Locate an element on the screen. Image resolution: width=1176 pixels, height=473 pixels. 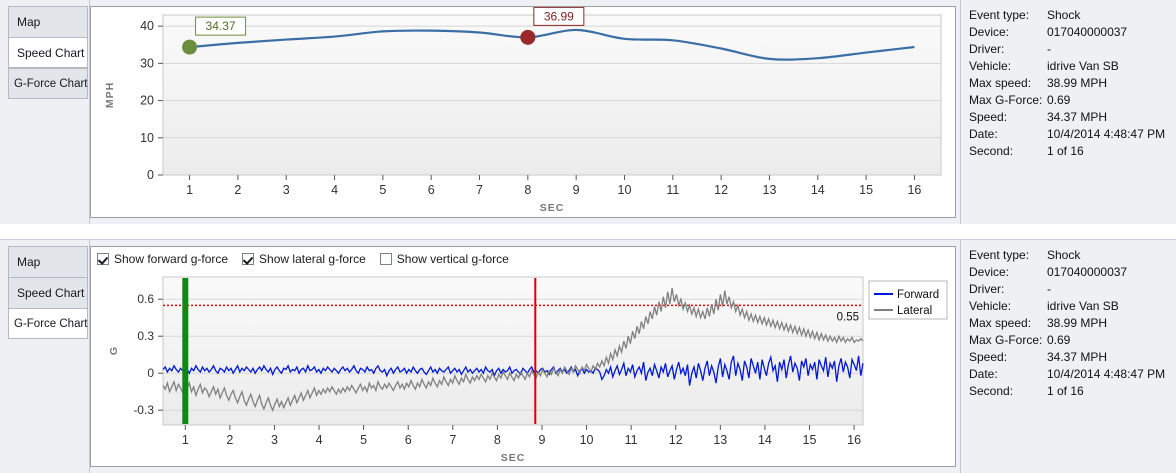
svg-text: 13 is located at coordinates (770, 190).